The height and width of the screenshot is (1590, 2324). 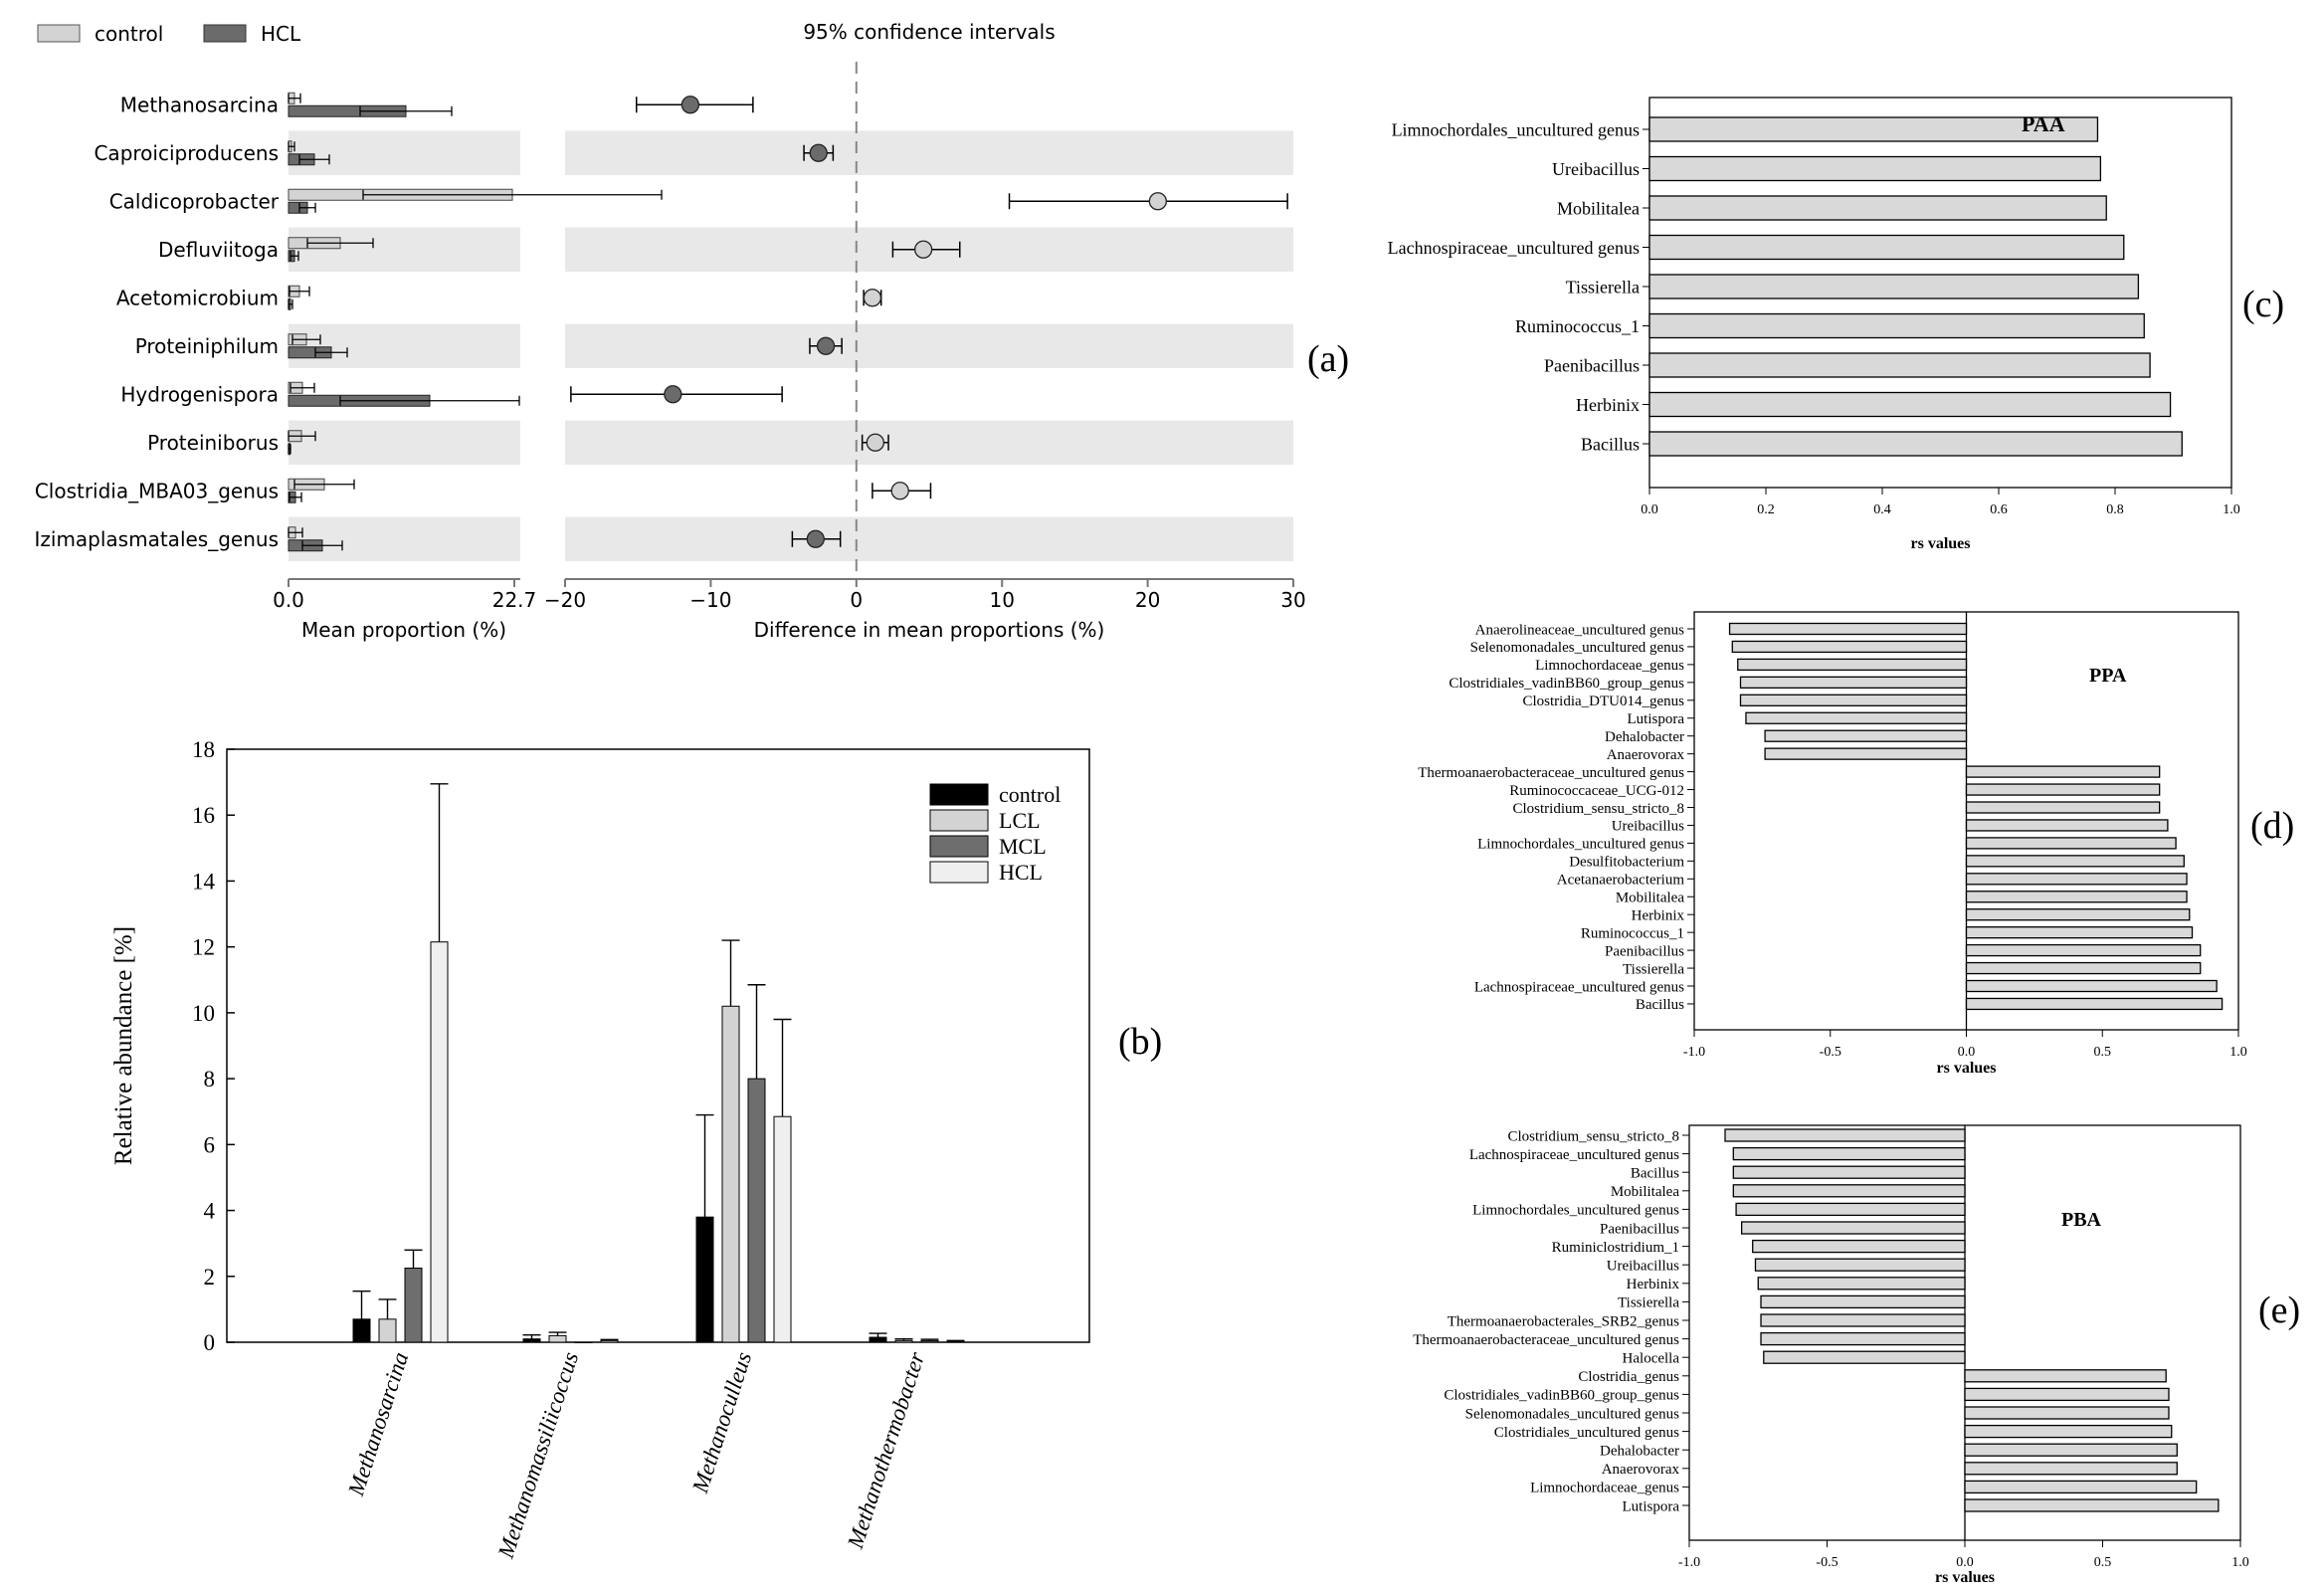 What do you see at coordinates (1643, 1266) in the screenshot?
I see `category-label: Ureibacillus` at bounding box center [1643, 1266].